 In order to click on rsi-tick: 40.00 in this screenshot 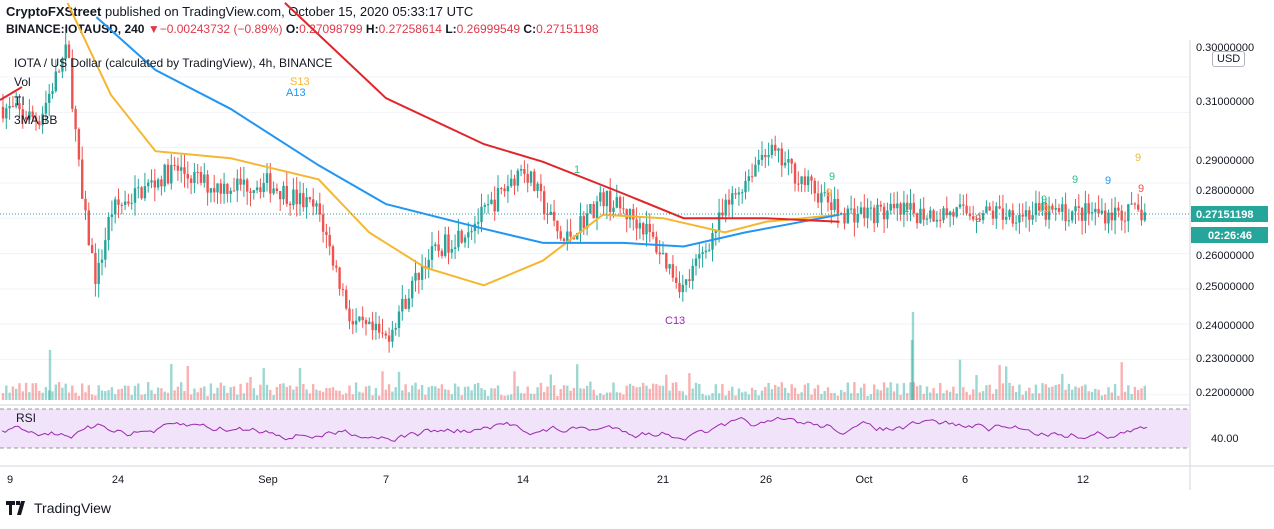, I will do `click(1225, 439)`.